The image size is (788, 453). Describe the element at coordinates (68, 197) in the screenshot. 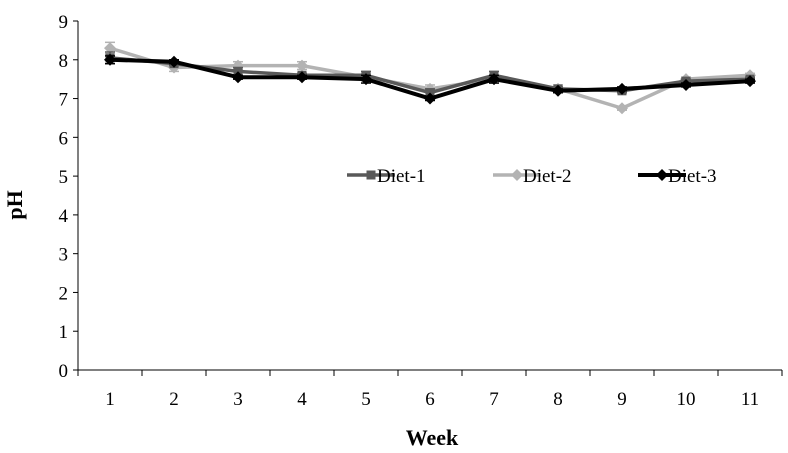

I see `y-axis-ticks: 0 1 2 3 4 5 6 7 8 9` at that location.